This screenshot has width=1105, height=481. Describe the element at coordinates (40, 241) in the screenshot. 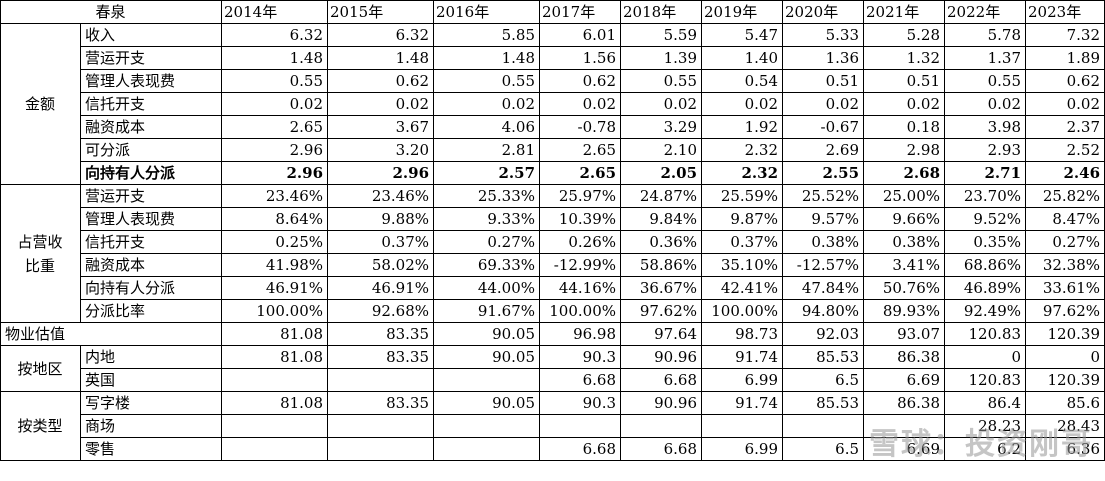

I see `group-ratio-line1: 占营收` at that location.